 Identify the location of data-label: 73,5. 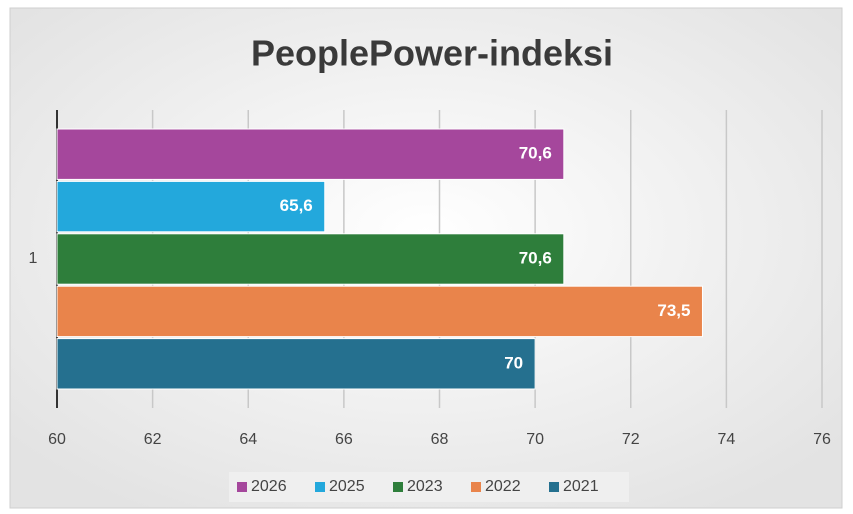
(673, 310).